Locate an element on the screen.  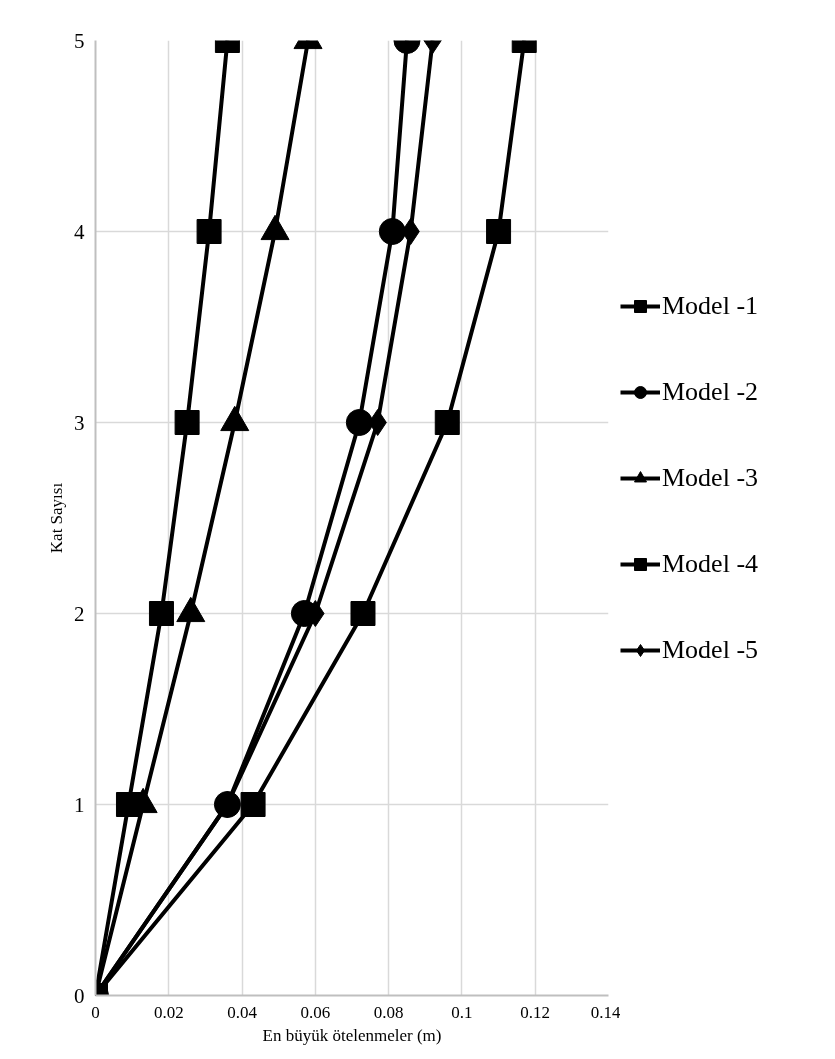
y-tick-label: 5 is located at coordinates (79, 40).